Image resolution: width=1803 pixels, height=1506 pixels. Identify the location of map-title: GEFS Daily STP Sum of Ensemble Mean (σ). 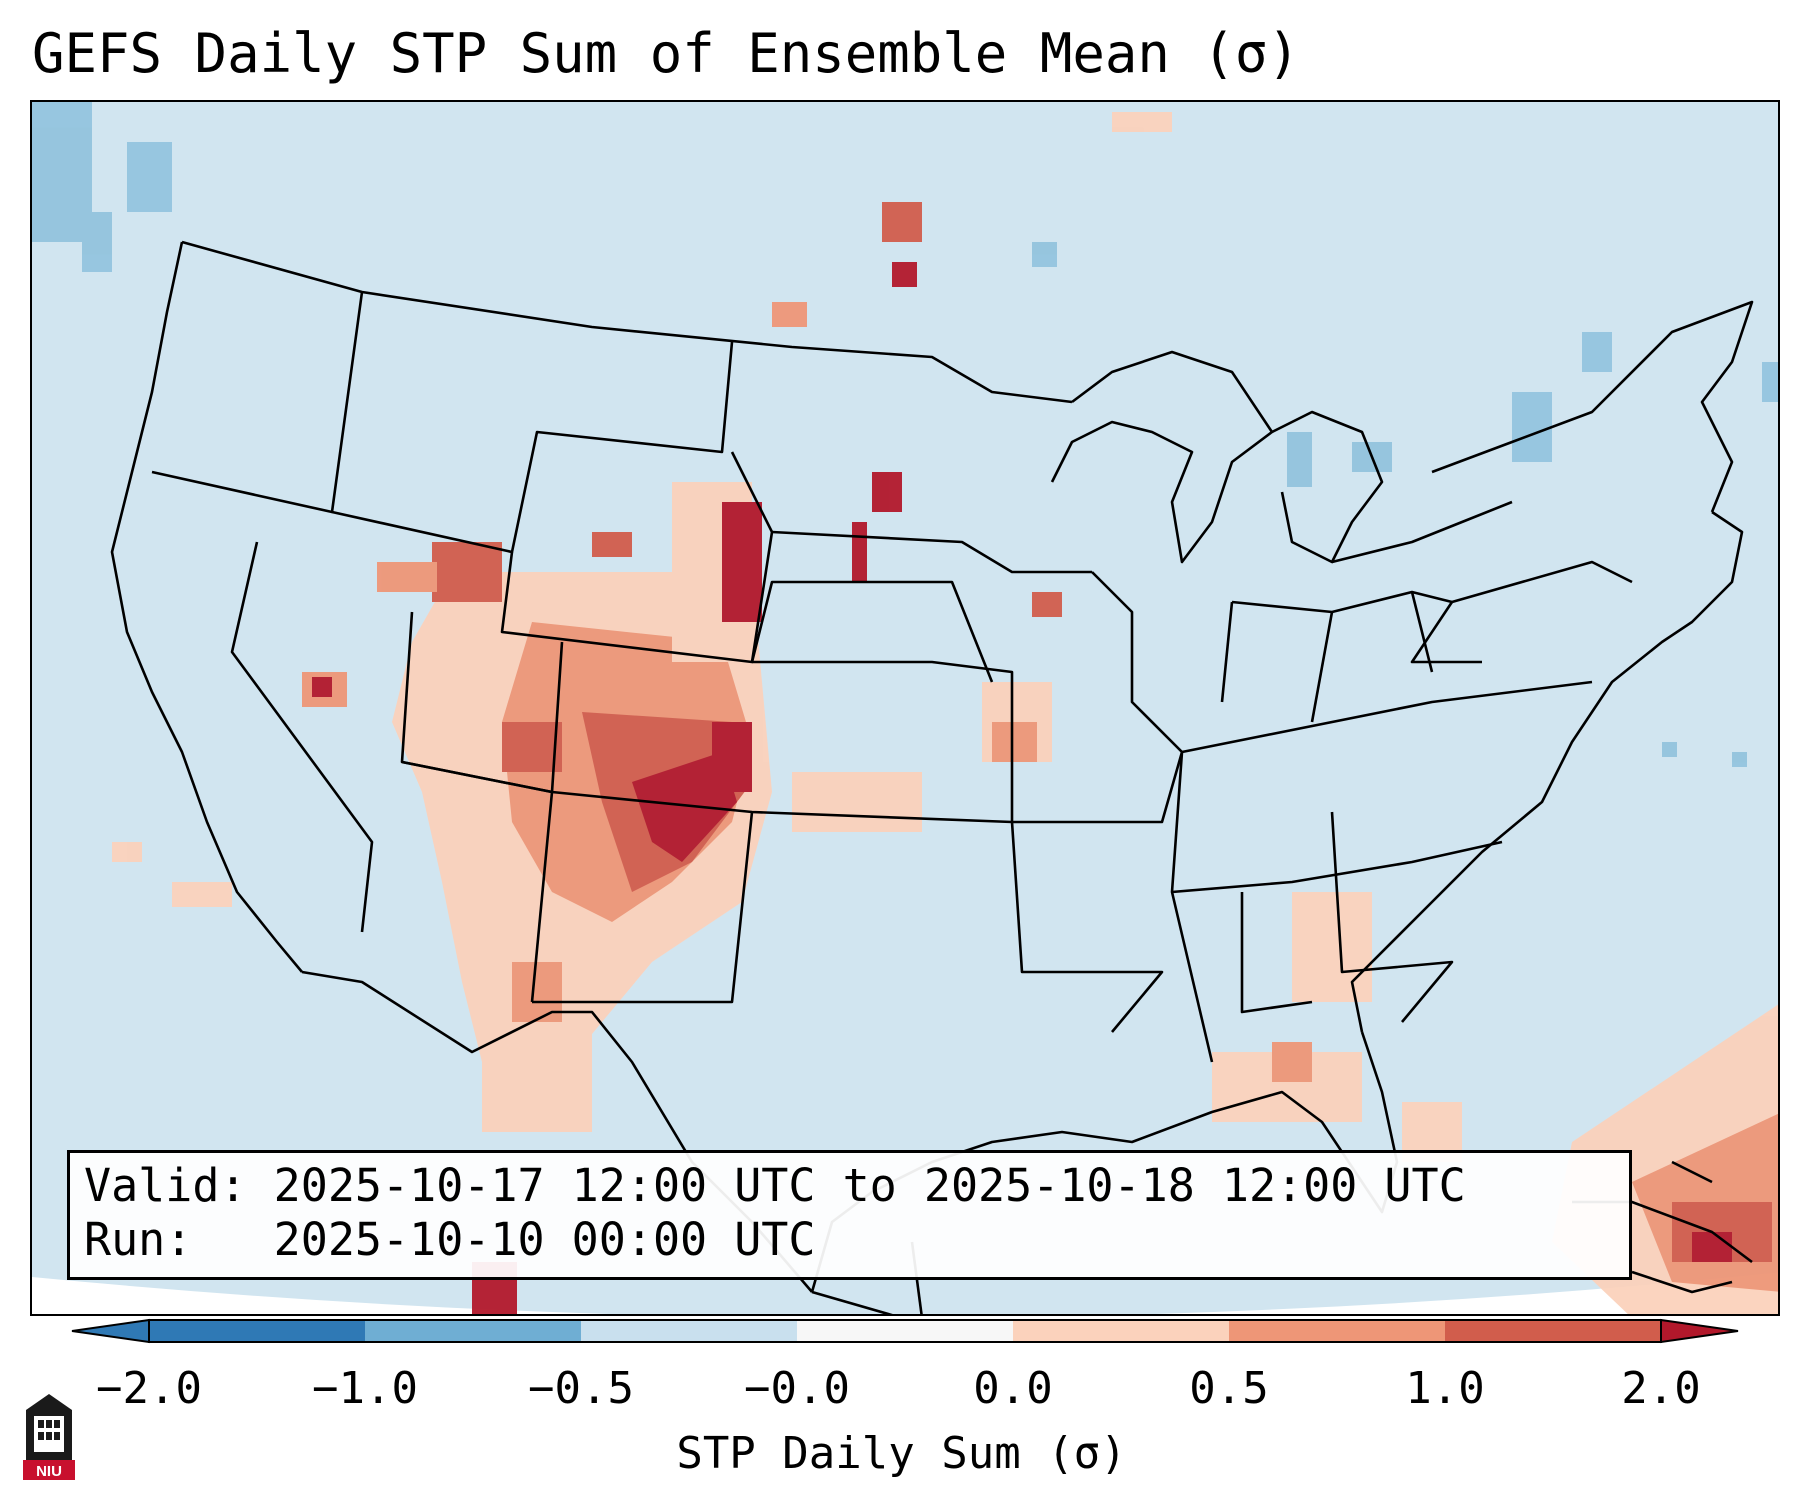
(666, 53).